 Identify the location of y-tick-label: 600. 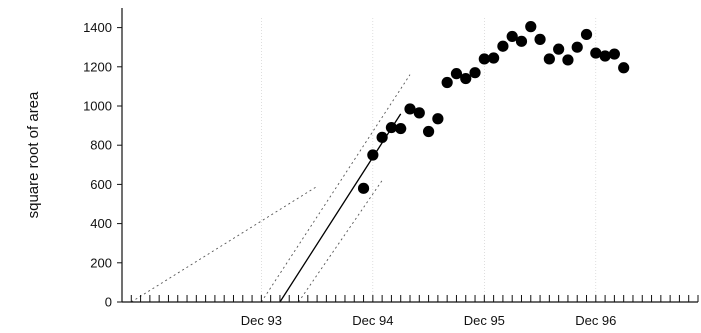
(101, 184).